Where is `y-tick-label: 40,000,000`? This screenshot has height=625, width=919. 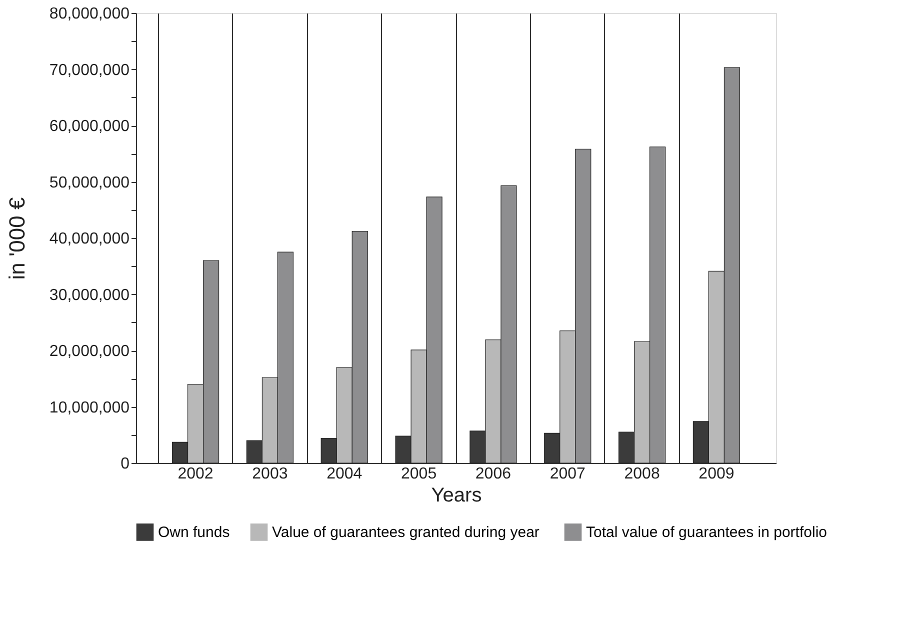
y-tick-label: 40,000,000 is located at coordinates (89, 239).